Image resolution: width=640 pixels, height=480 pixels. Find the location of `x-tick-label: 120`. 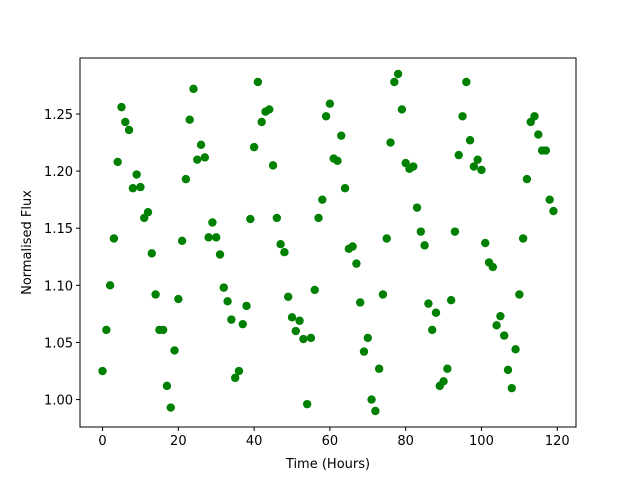

x-tick-label: 120 is located at coordinates (557, 441).